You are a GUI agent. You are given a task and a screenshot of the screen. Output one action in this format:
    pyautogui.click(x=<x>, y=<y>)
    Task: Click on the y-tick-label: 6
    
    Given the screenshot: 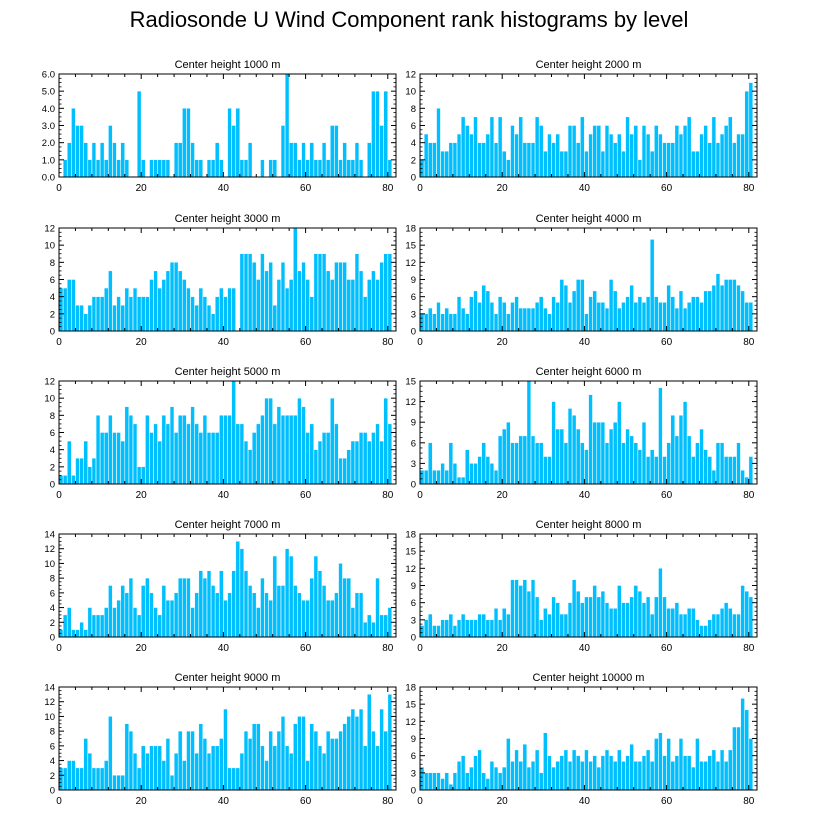 What is the action you would take?
    pyautogui.click(x=413, y=297)
    